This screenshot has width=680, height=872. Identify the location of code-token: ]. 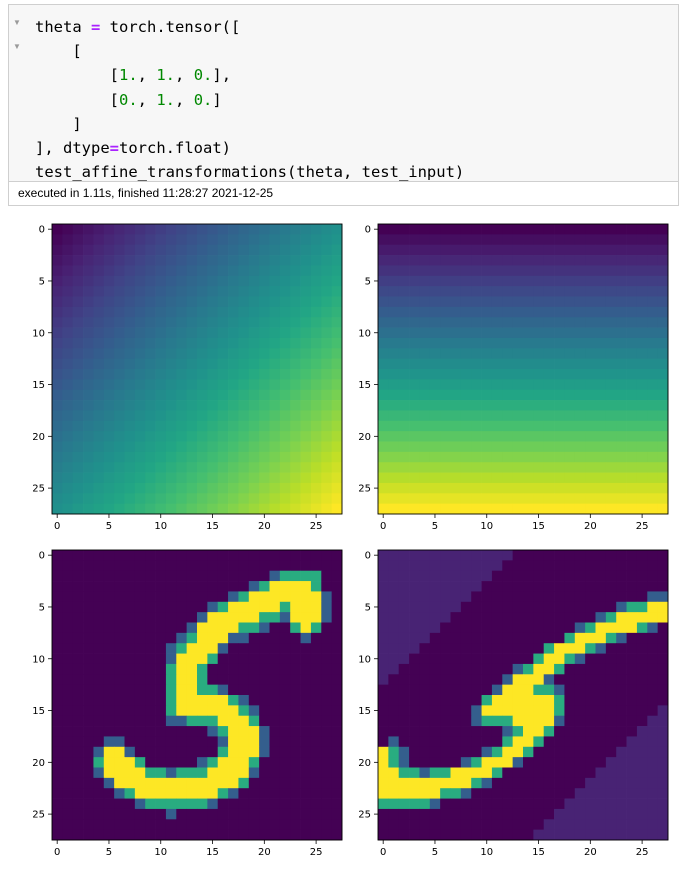
(58, 123).